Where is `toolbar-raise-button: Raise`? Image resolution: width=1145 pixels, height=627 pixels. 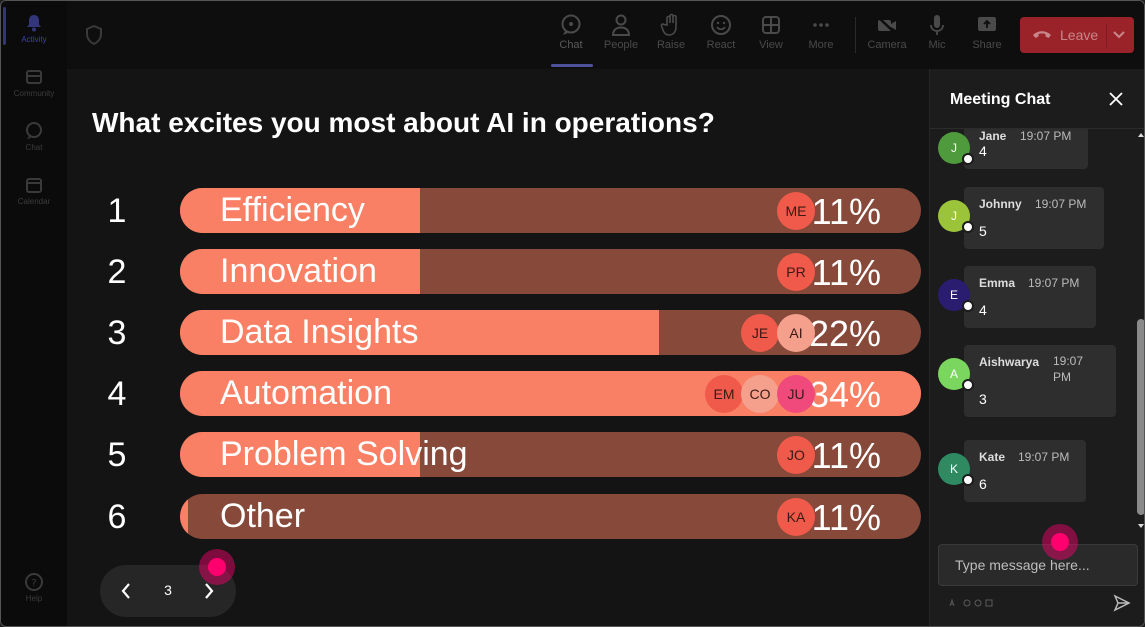
toolbar-raise-button: Raise is located at coordinates (671, 36).